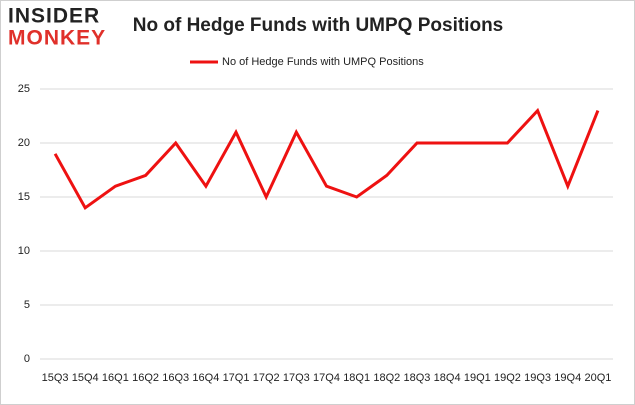  I want to click on logo-line2: MONKEY, so click(57, 38).